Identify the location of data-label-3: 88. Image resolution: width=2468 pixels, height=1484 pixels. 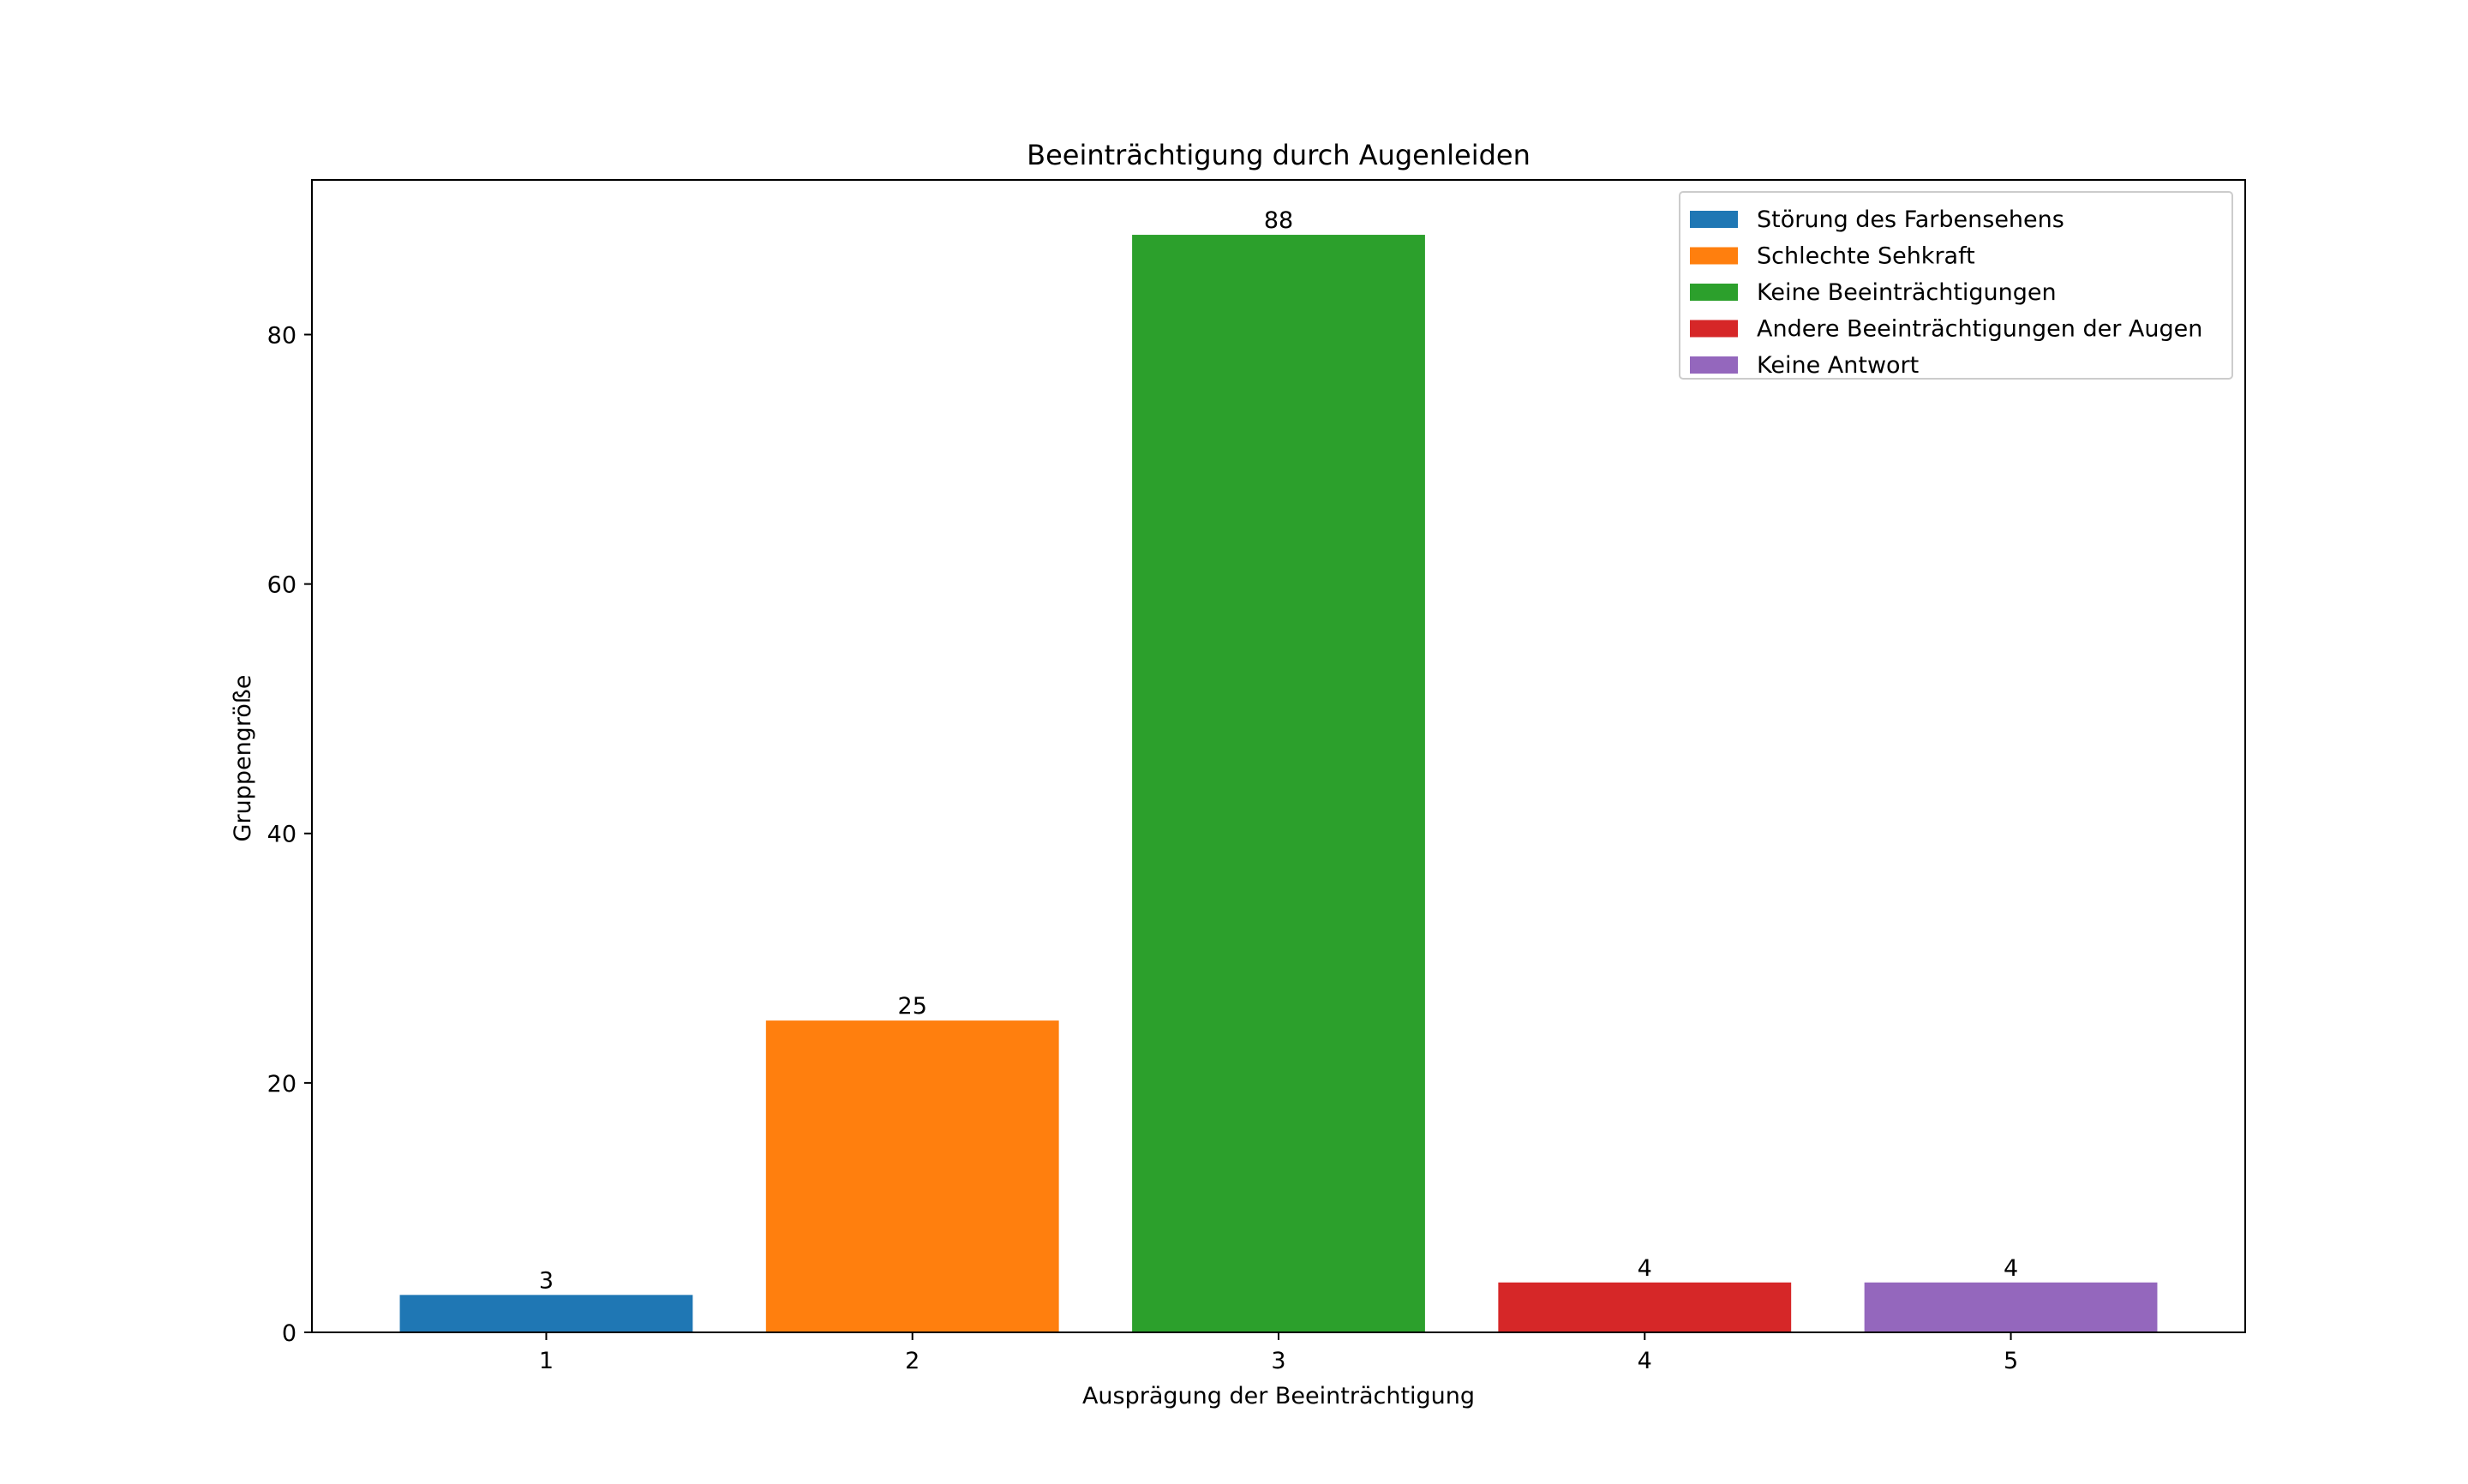
(1278, 220).